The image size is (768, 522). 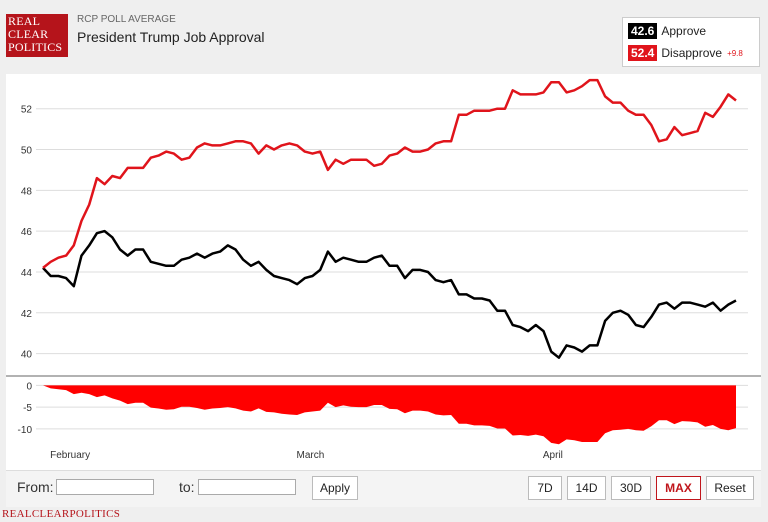 I want to click on range-30d-button: 30D, so click(x=631, y=488).